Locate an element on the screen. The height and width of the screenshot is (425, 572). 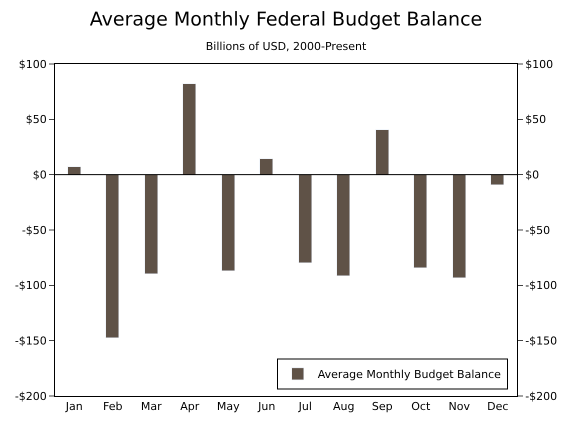
x-tick-label: Jan is located at coordinates (73, 407).